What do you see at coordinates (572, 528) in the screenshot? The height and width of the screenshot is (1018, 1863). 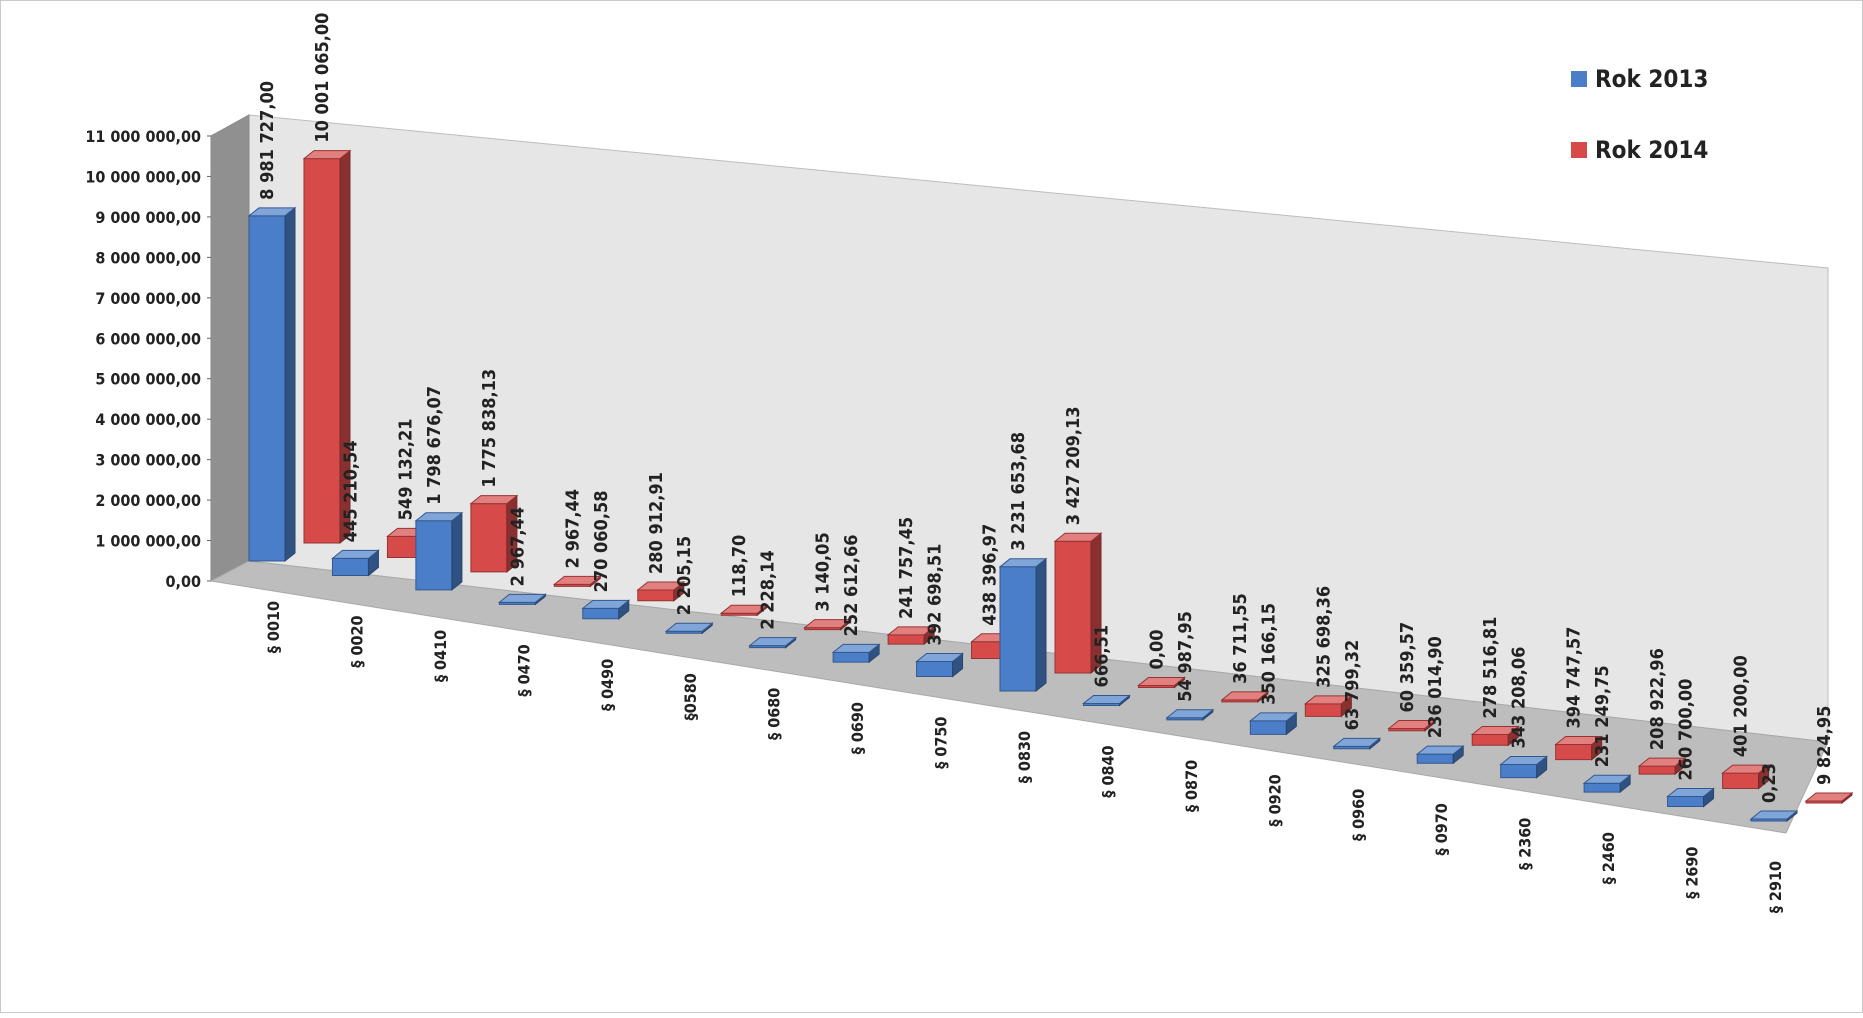 I see `data-label-2014: 2 967,44` at bounding box center [572, 528].